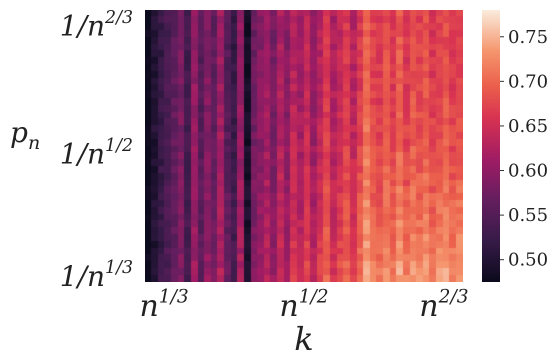 This screenshot has width=548, height=354. What do you see at coordinates (528, 81) in the screenshot?
I see `colorbar-tick-label: 0.70` at bounding box center [528, 81].